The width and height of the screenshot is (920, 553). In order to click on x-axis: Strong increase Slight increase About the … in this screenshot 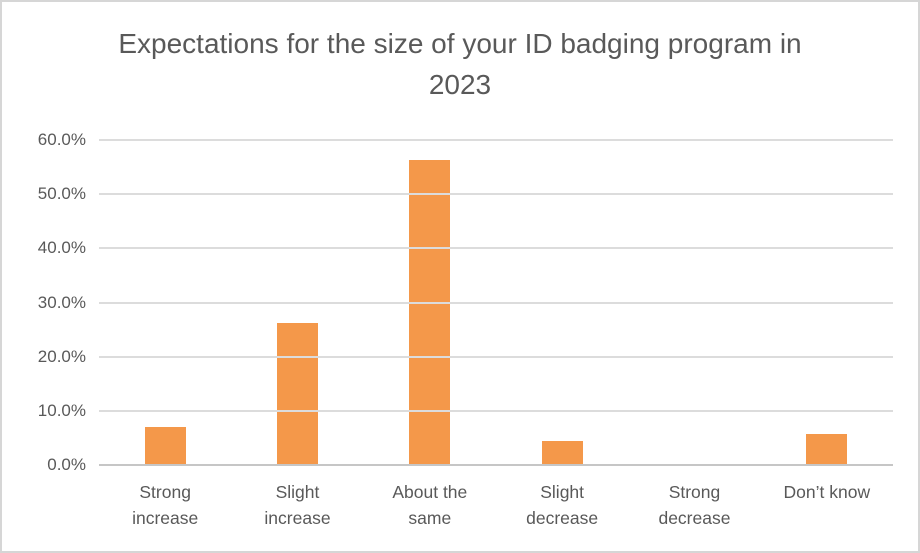, I will do `click(496, 505)`.